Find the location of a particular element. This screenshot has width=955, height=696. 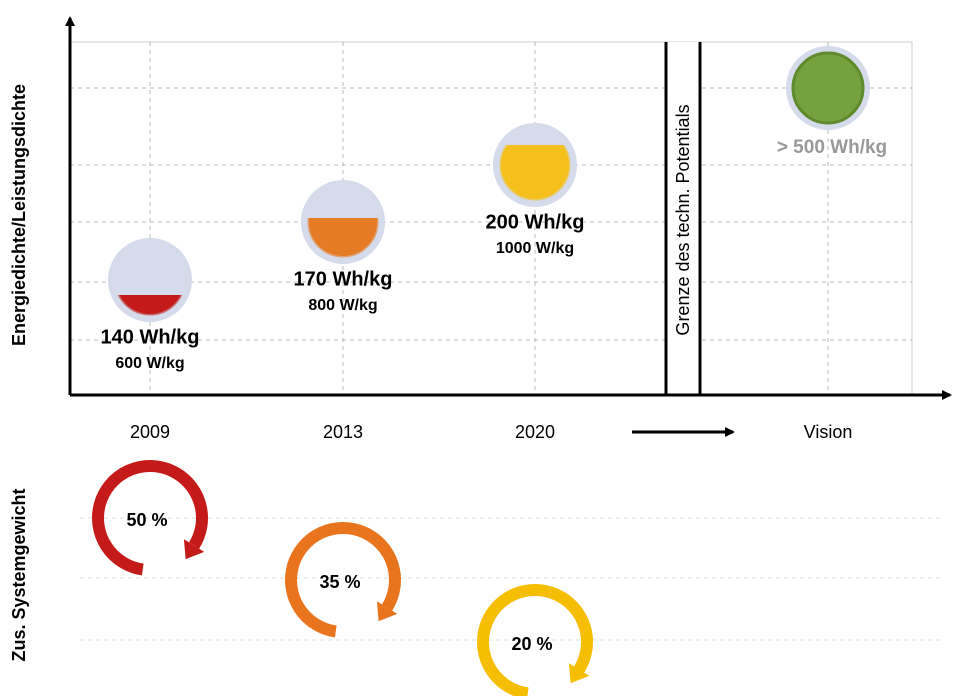

energy-label: 140 Wh/kg is located at coordinates (150, 337).